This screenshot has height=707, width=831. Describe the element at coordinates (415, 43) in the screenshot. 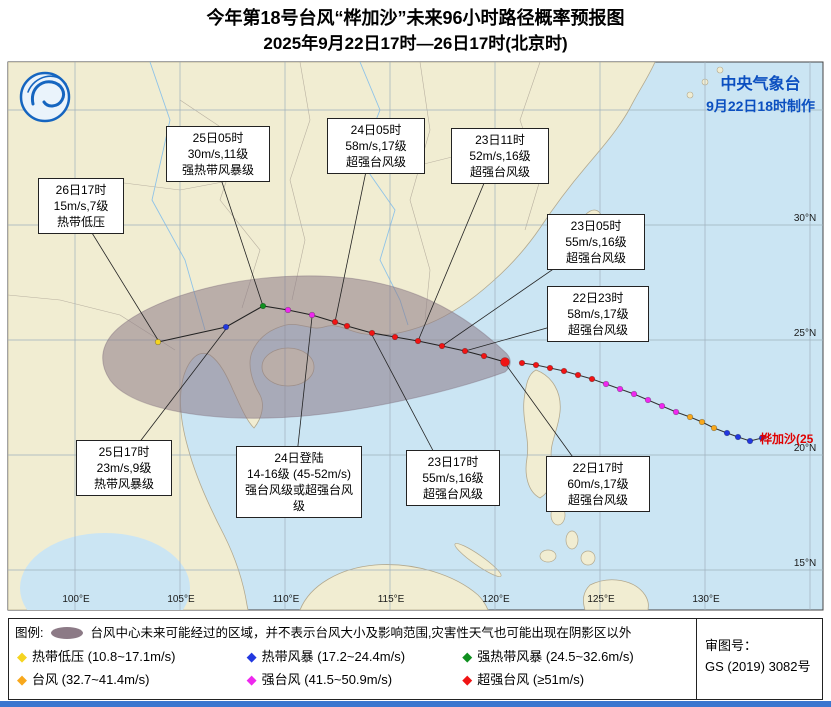

I see `title-line2: 2025年9月22日17时—26日17时(北京时)` at that location.